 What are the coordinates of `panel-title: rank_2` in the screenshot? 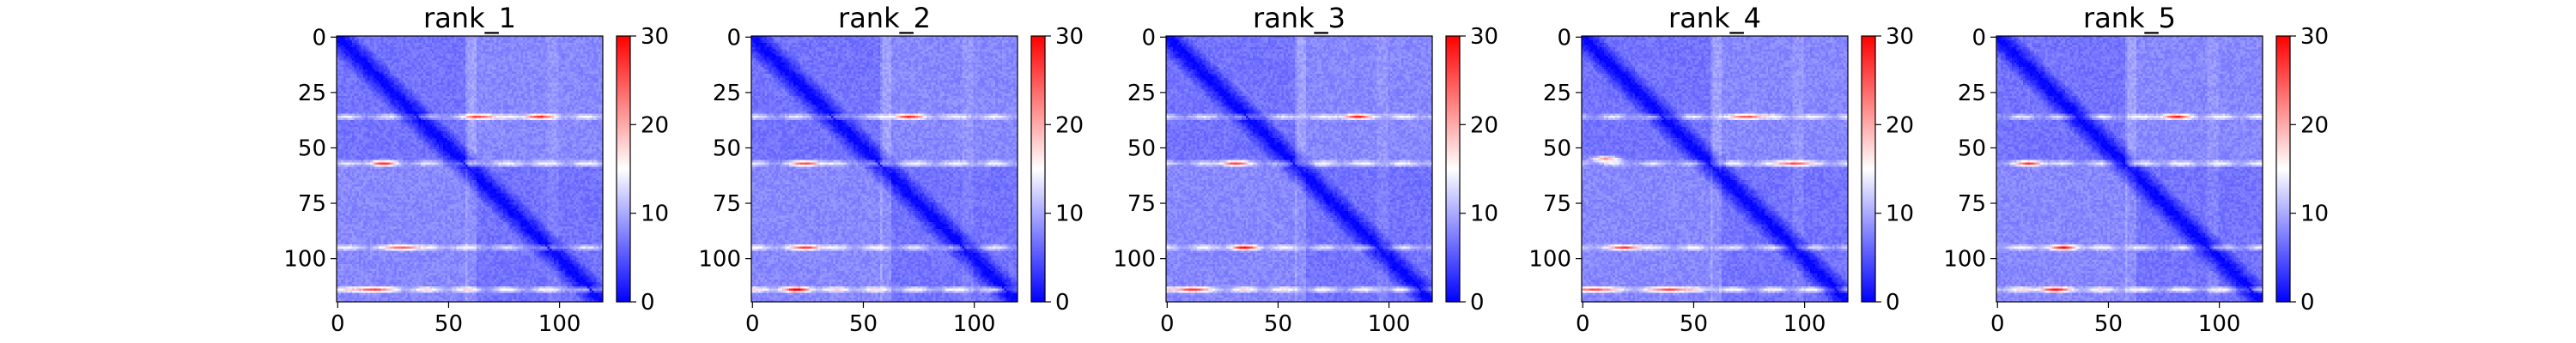 It's located at (885, 18).